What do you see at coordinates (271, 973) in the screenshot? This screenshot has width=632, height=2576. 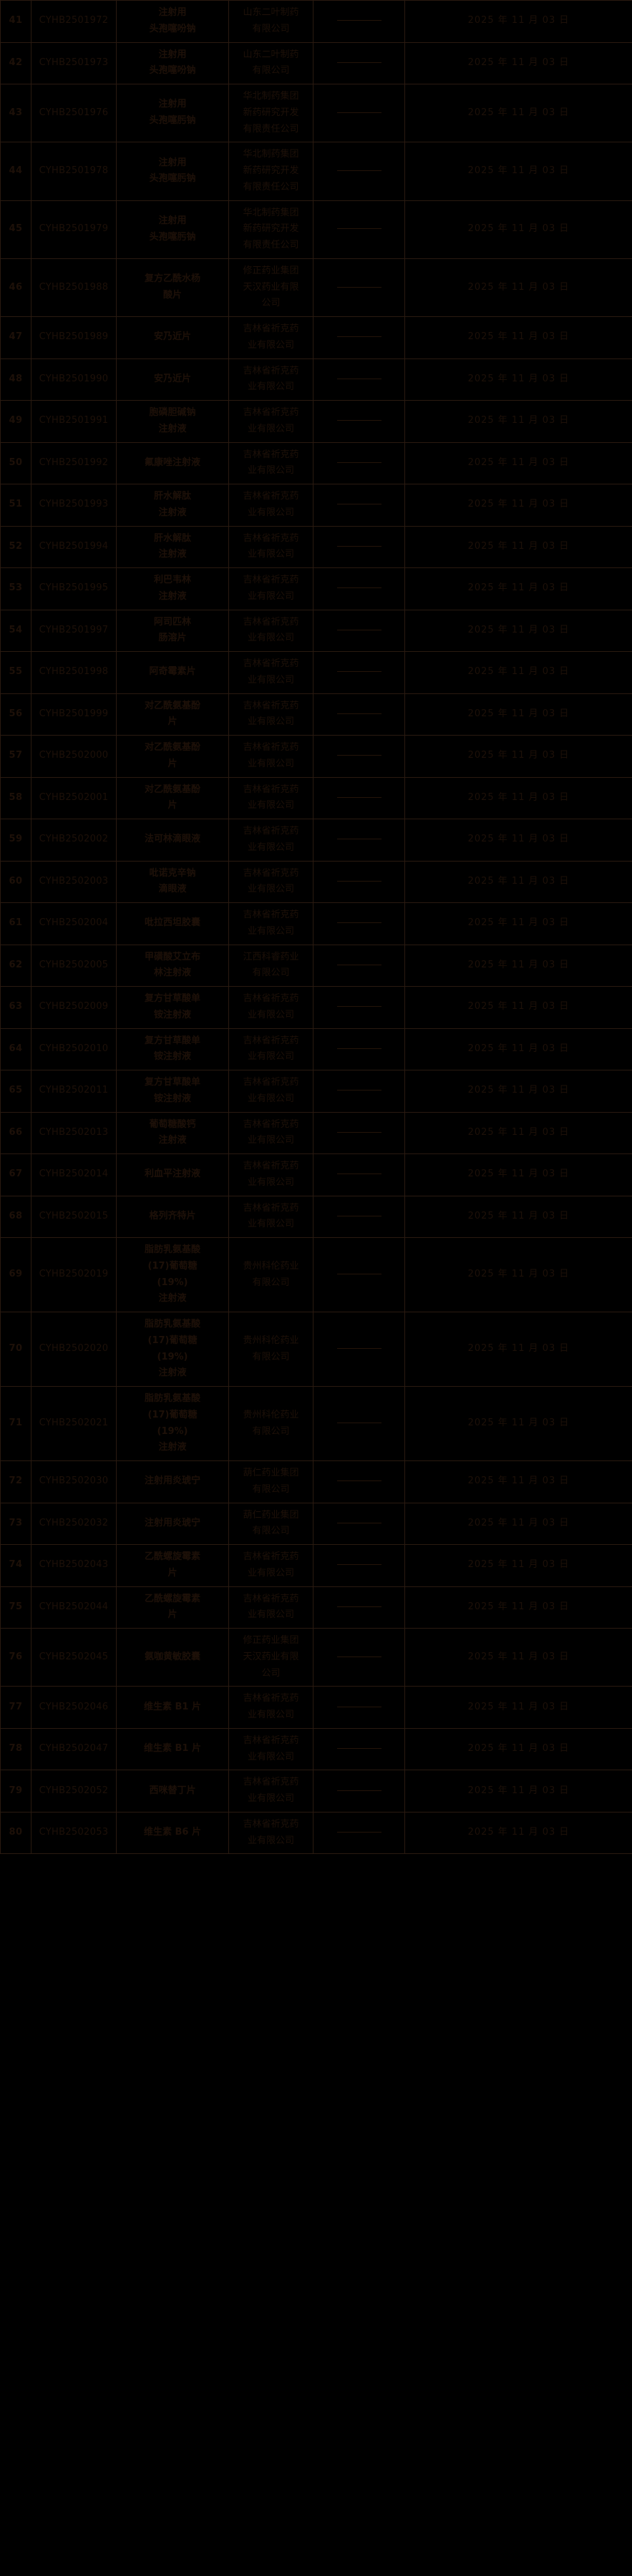 I see `company-name-line: 有限公司` at bounding box center [271, 973].